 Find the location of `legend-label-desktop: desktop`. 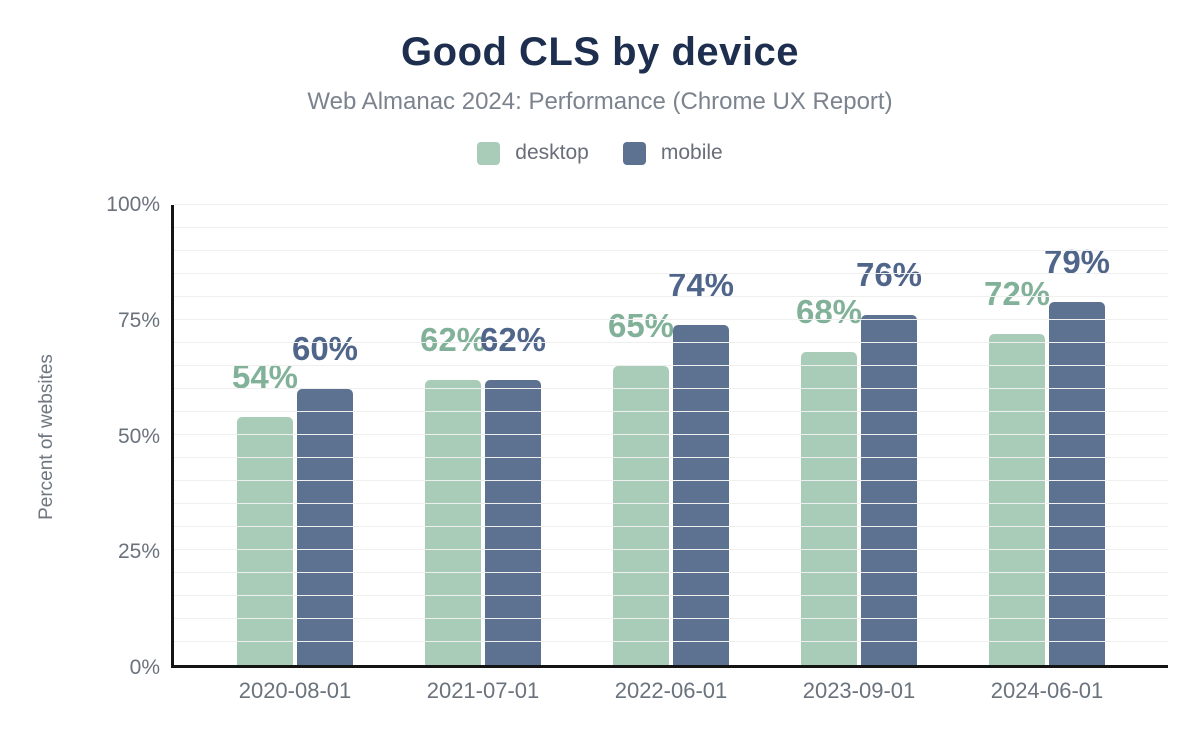

legend-label-desktop: desktop is located at coordinates (552, 152).